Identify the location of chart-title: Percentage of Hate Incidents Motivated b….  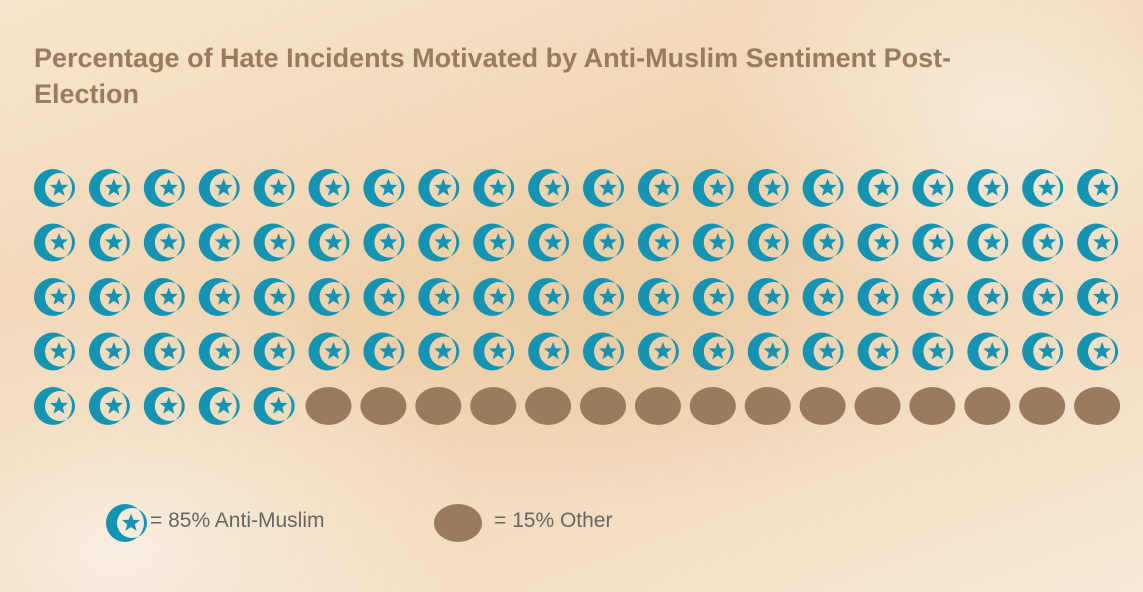
(493, 76).